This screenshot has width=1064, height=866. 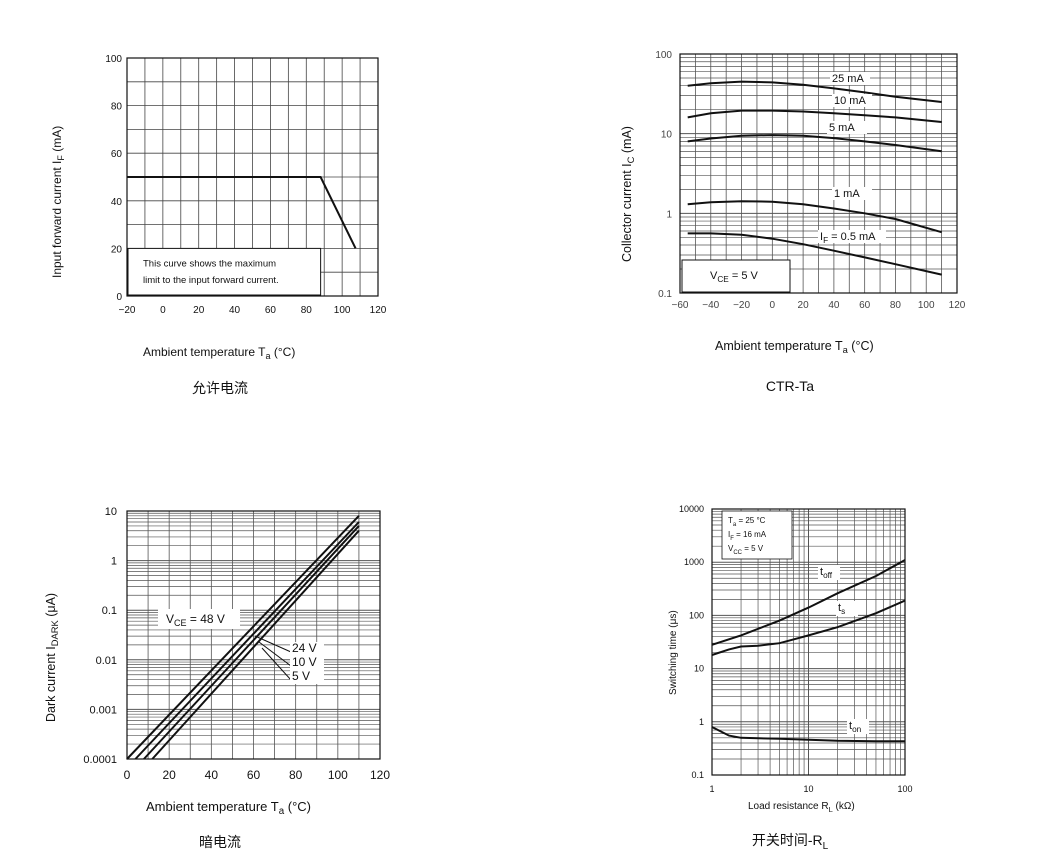 What do you see at coordinates (834, 305) in the screenshot?
I see `x-tick-label: 40` at bounding box center [834, 305].